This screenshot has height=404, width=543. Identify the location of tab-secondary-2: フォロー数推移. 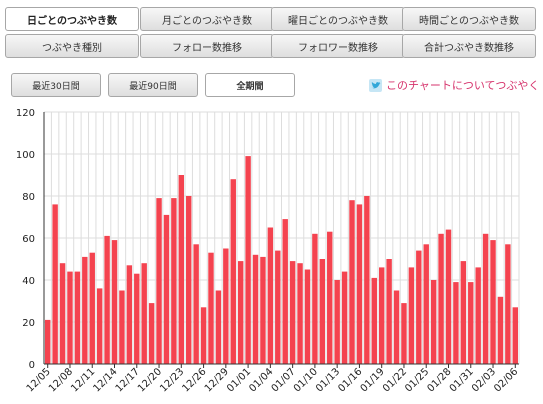
(207, 46).